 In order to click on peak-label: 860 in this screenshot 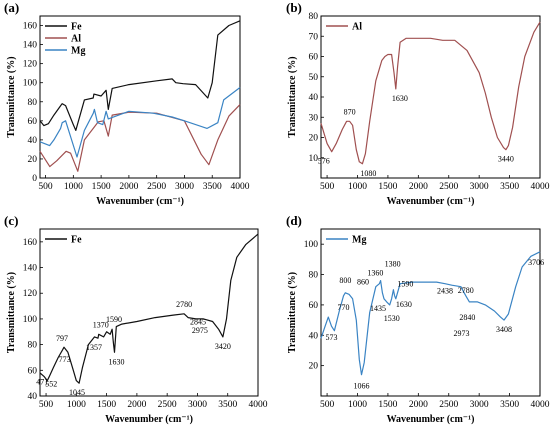, I will do `click(363, 281)`.